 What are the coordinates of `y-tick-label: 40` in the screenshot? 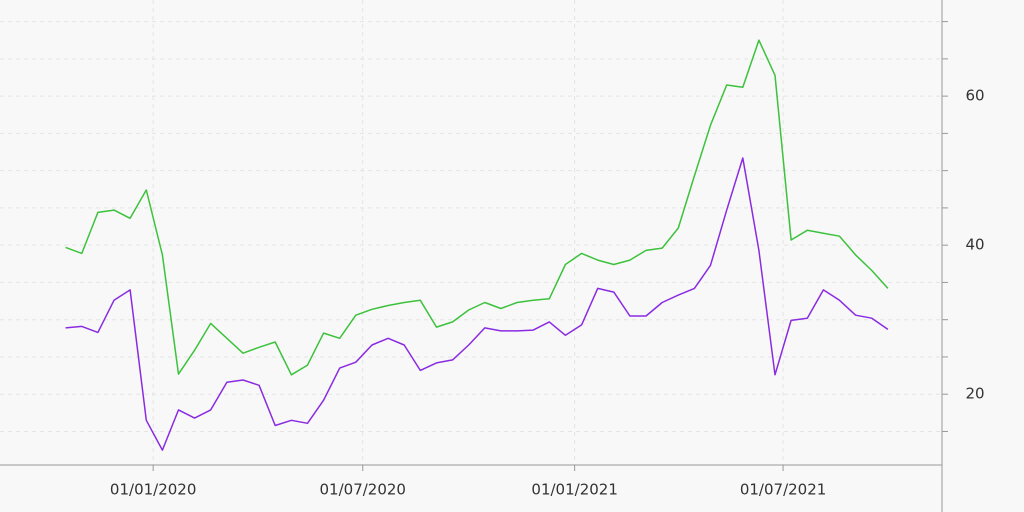 It's located at (974, 245).